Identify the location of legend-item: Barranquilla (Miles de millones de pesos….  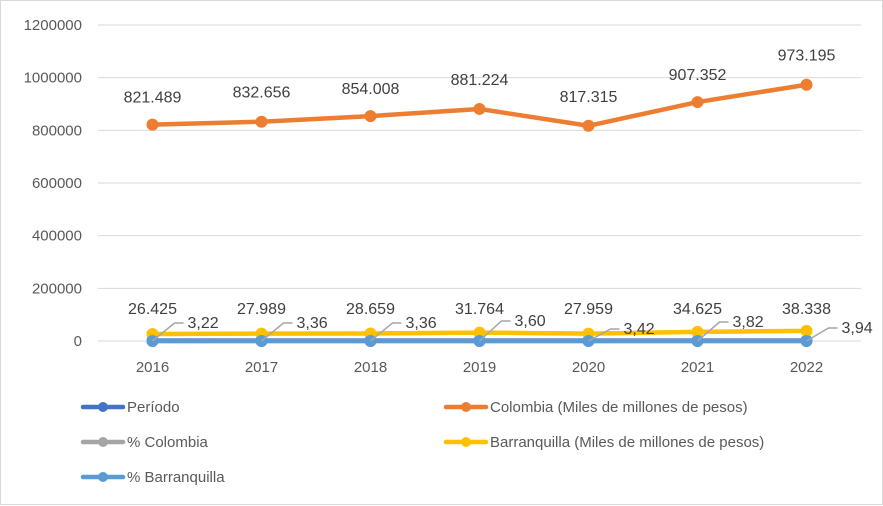
(605, 442).